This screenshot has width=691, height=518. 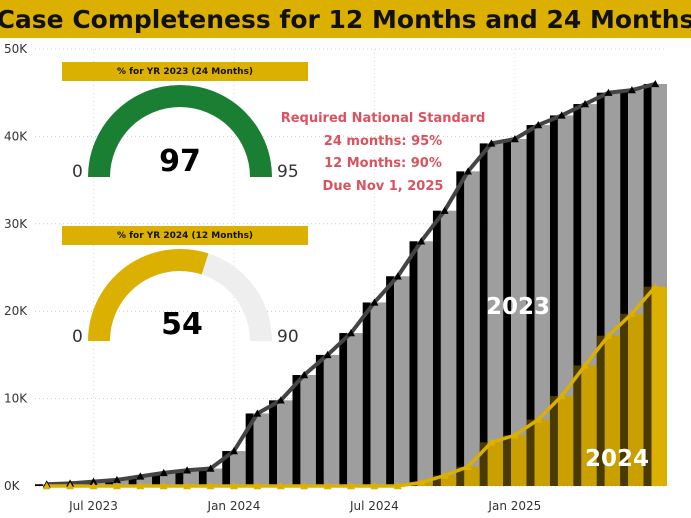 I want to click on bar-2024-last, so click(x=659, y=386).